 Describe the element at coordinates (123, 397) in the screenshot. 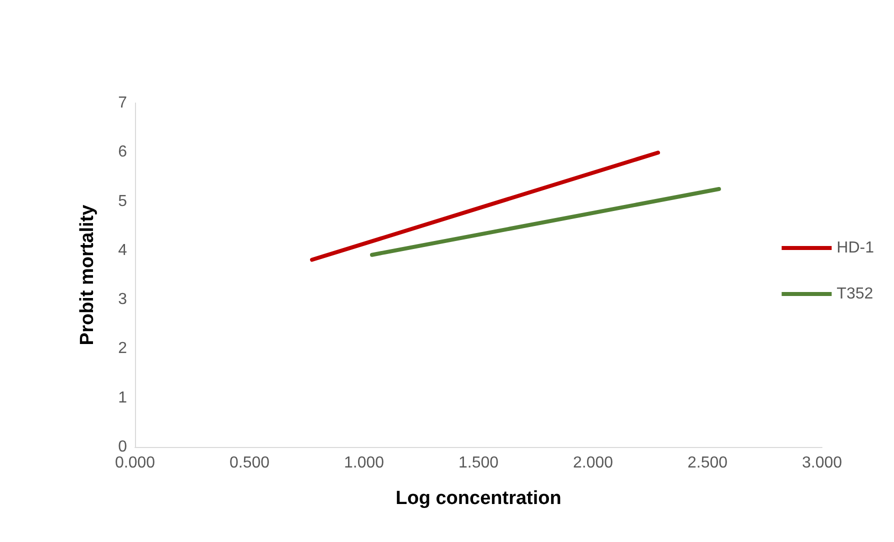

I see `y-tick-label: 1` at that location.